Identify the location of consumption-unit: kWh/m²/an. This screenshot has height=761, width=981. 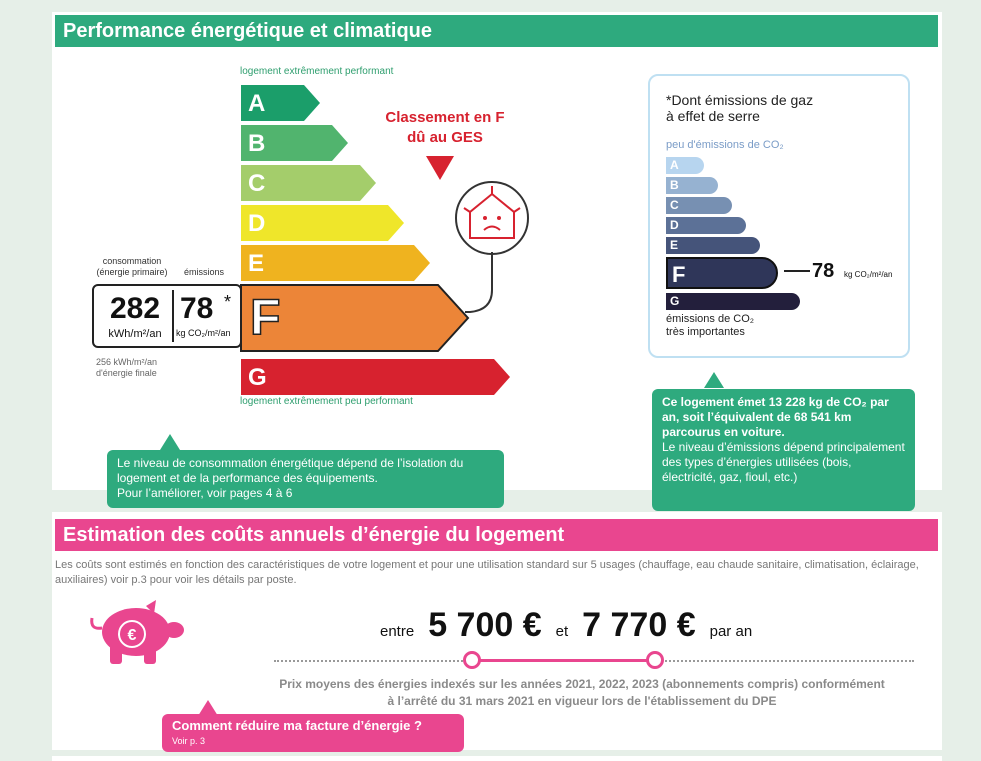
(135, 334).